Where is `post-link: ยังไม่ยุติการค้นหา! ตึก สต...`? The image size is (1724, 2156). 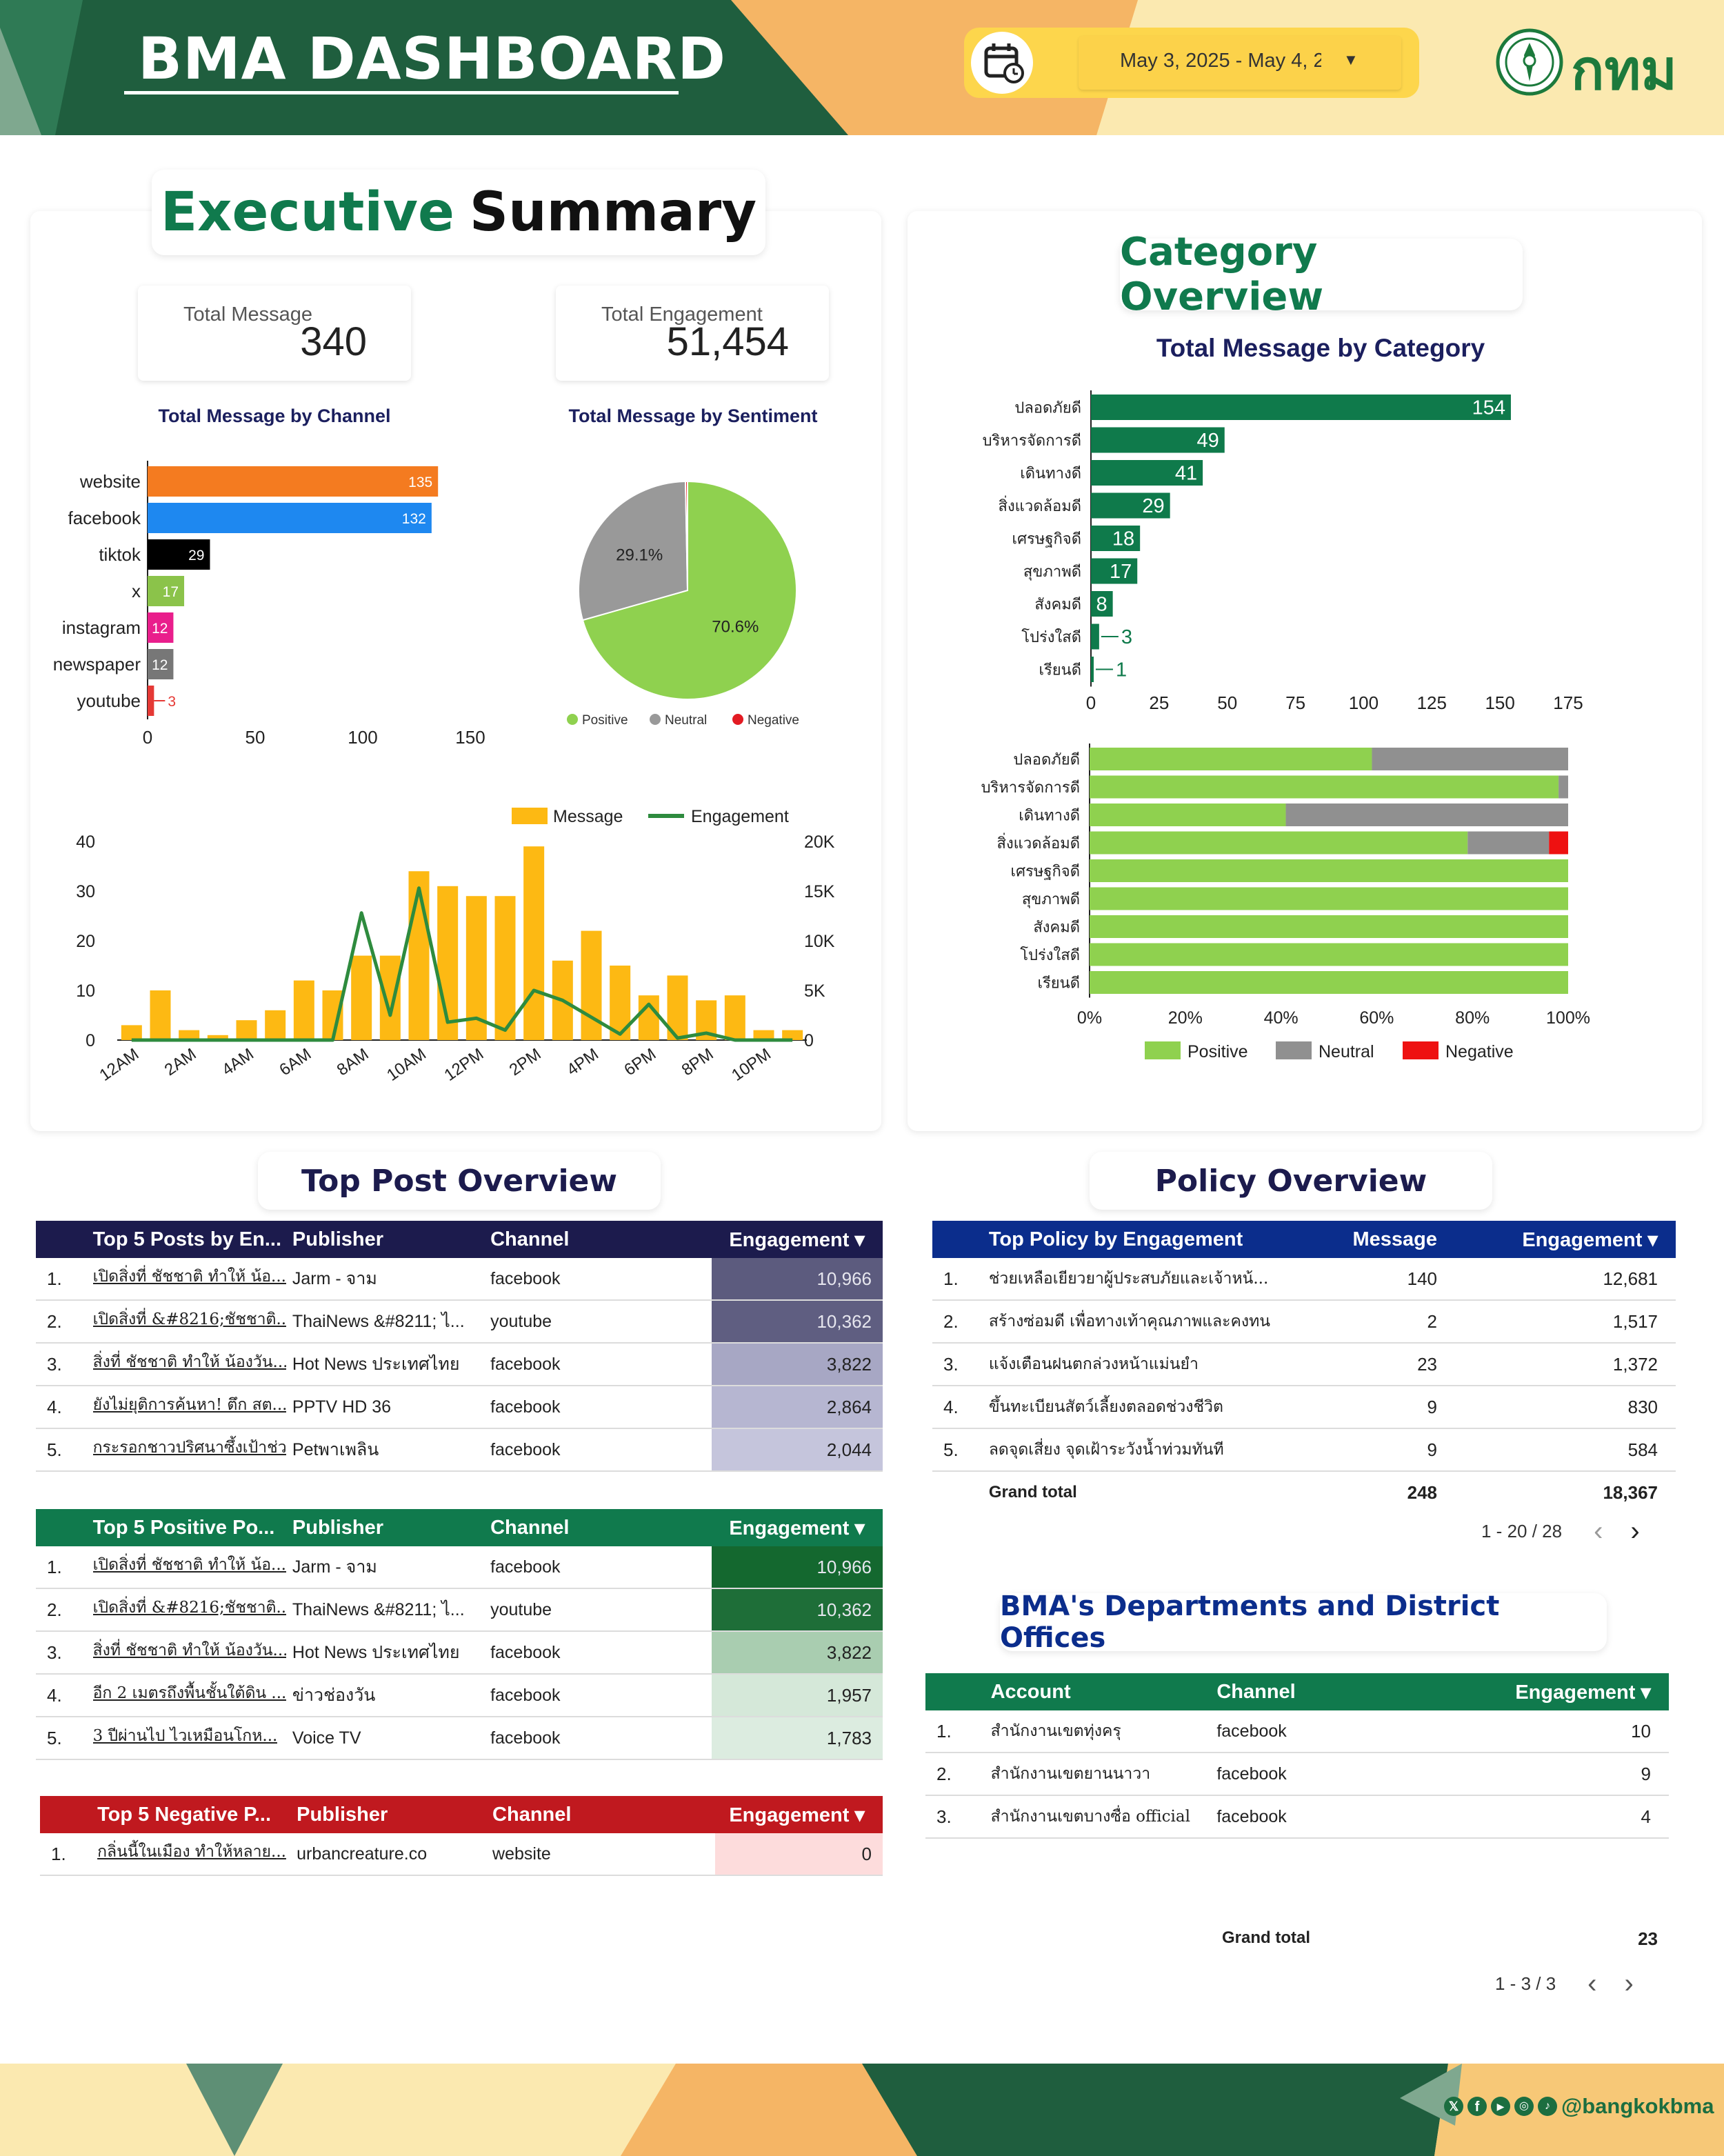 post-link: ยังไม่ยุติการค้นหา! ตึก สต... is located at coordinates (189, 1404).